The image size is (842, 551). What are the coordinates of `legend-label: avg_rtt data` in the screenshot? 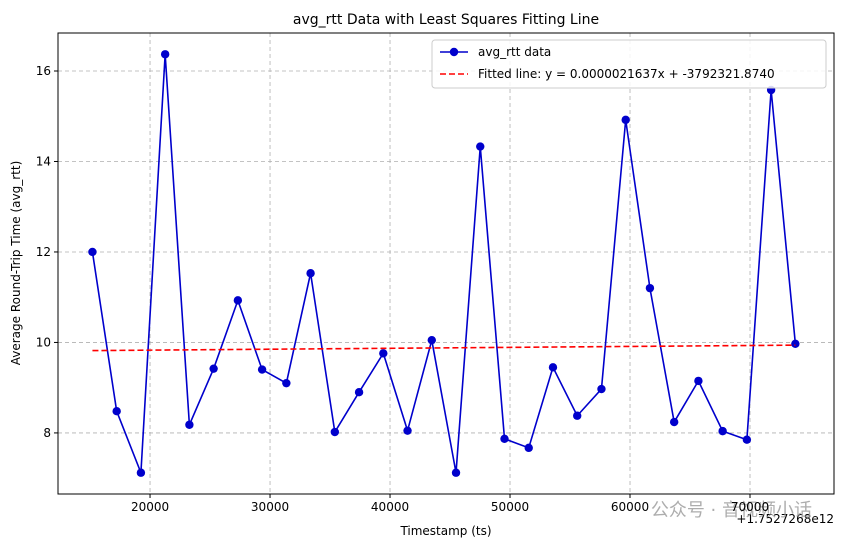 It's located at (514, 52).